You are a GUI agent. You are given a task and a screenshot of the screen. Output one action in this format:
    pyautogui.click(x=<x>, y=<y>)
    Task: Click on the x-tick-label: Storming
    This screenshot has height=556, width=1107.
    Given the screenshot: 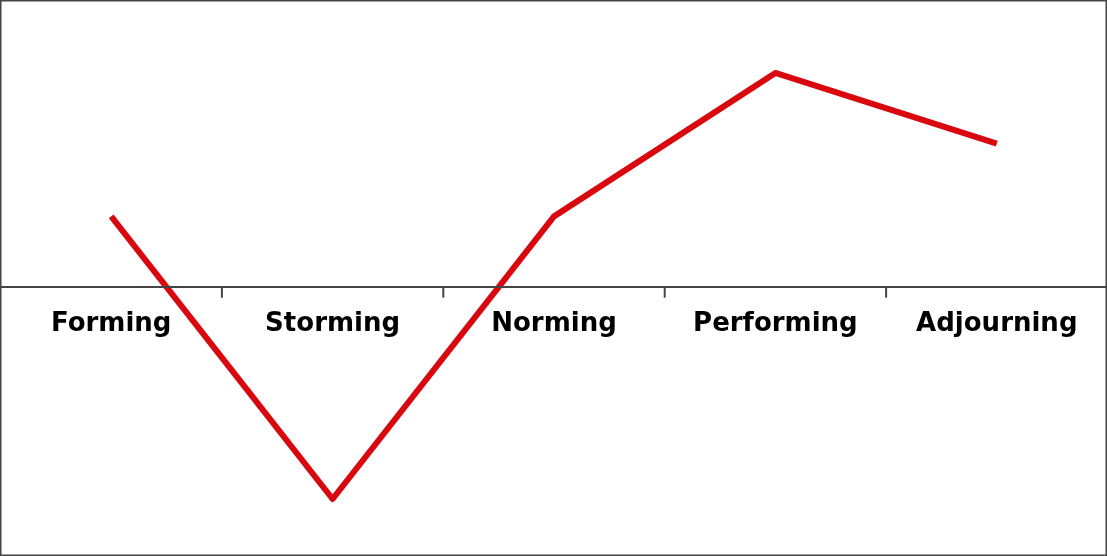 What is the action you would take?
    pyautogui.click(x=333, y=322)
    